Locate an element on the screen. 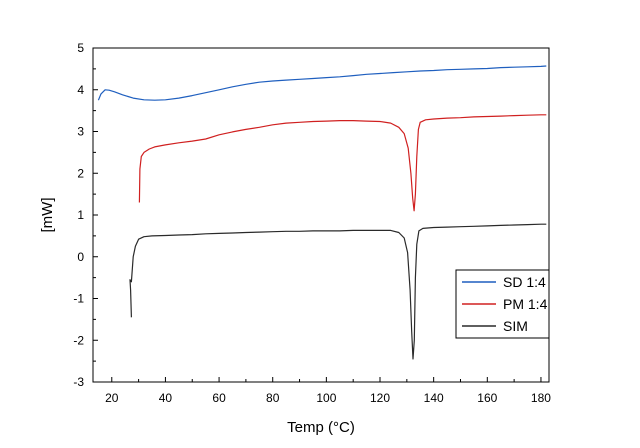 Image resolution: width=640 pixels, height=448 pixels. y-tick-label: 3 is located at coordinates (80, 132).